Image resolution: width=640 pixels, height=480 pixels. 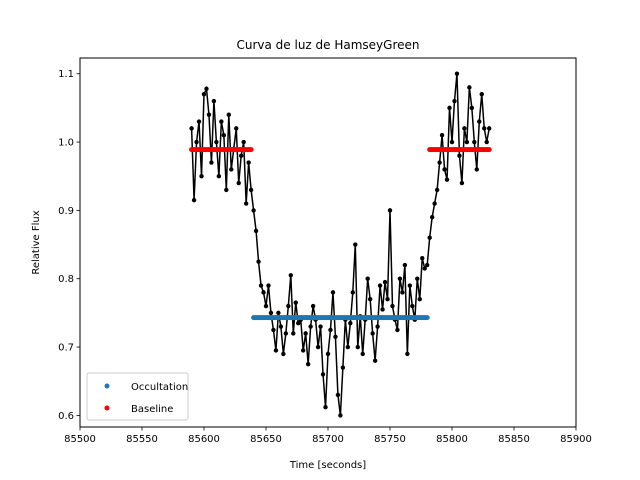 I want to click on x-tick-label: 85800, so click(x=452, y=439).